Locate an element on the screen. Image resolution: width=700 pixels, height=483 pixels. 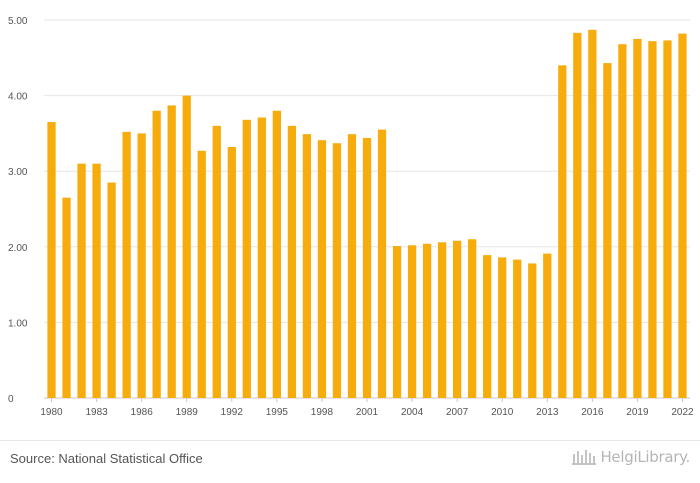
bar-2009 is located at coordinates (487, 326).